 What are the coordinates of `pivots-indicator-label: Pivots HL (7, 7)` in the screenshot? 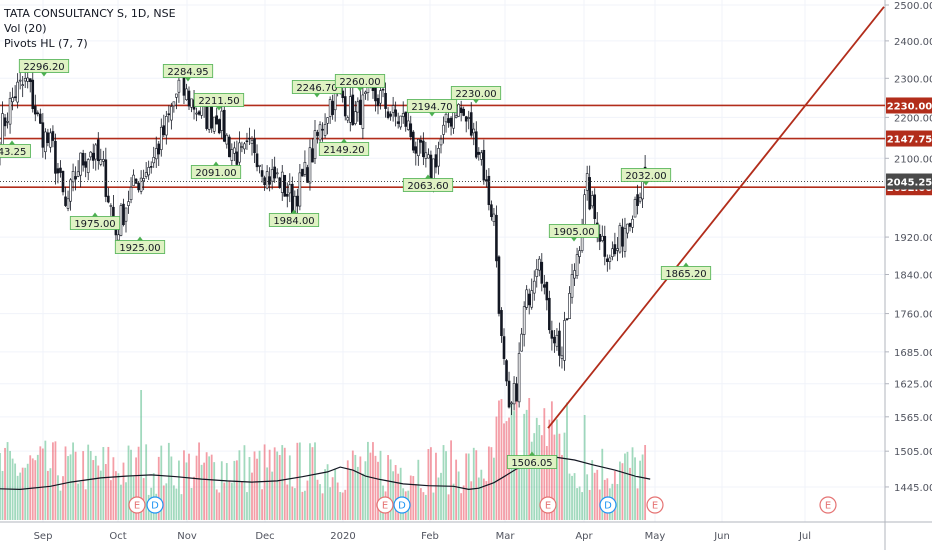 It's located at (46, 43).